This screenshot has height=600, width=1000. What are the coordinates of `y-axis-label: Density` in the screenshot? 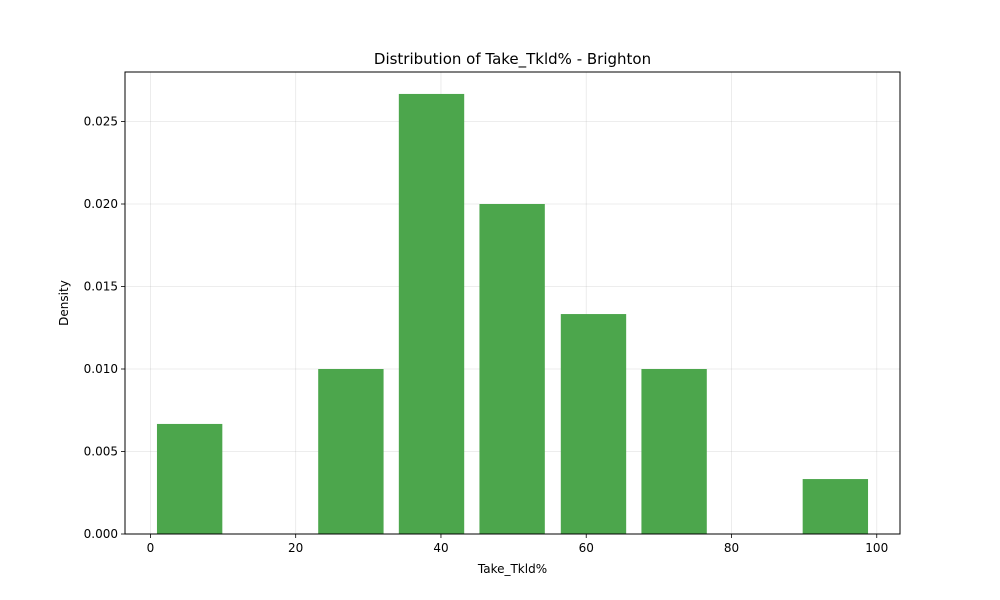 It's located at (64, 303).